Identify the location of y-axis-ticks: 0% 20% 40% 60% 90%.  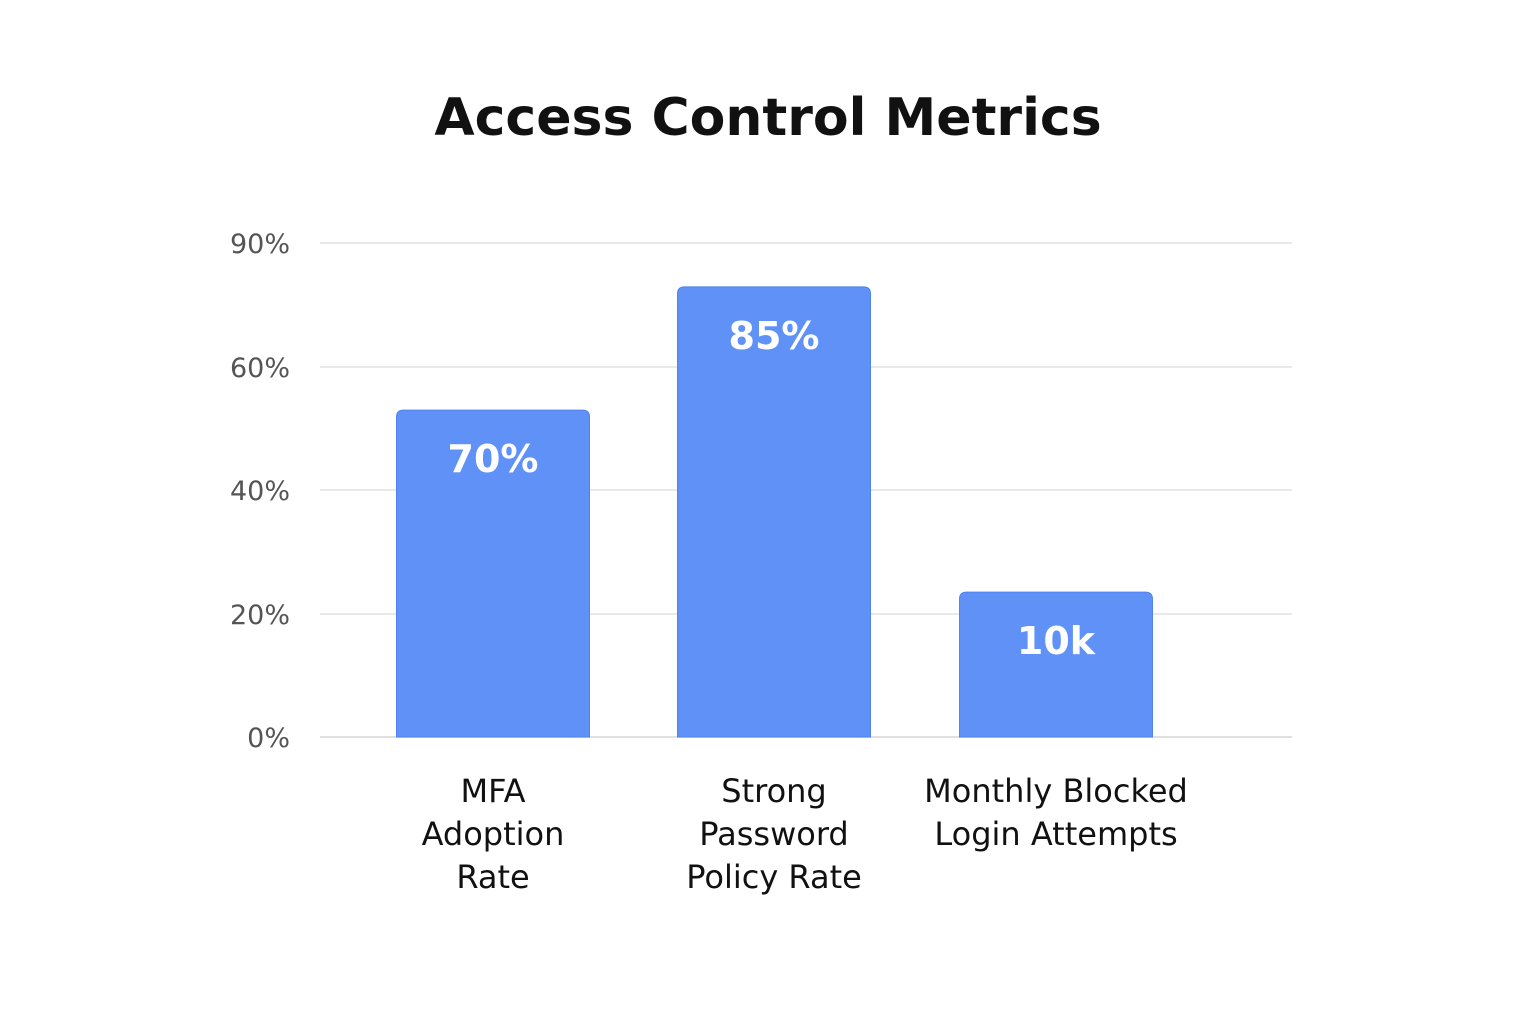
(260, 491).